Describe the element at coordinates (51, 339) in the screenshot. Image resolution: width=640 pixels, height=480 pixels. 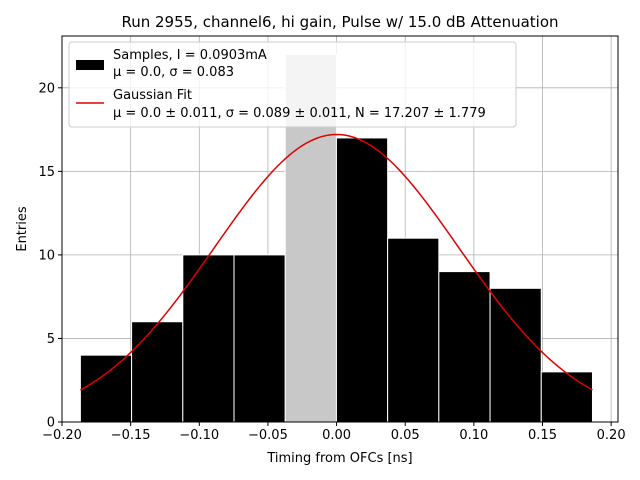
I see `y-tick-label: 5` at that location.